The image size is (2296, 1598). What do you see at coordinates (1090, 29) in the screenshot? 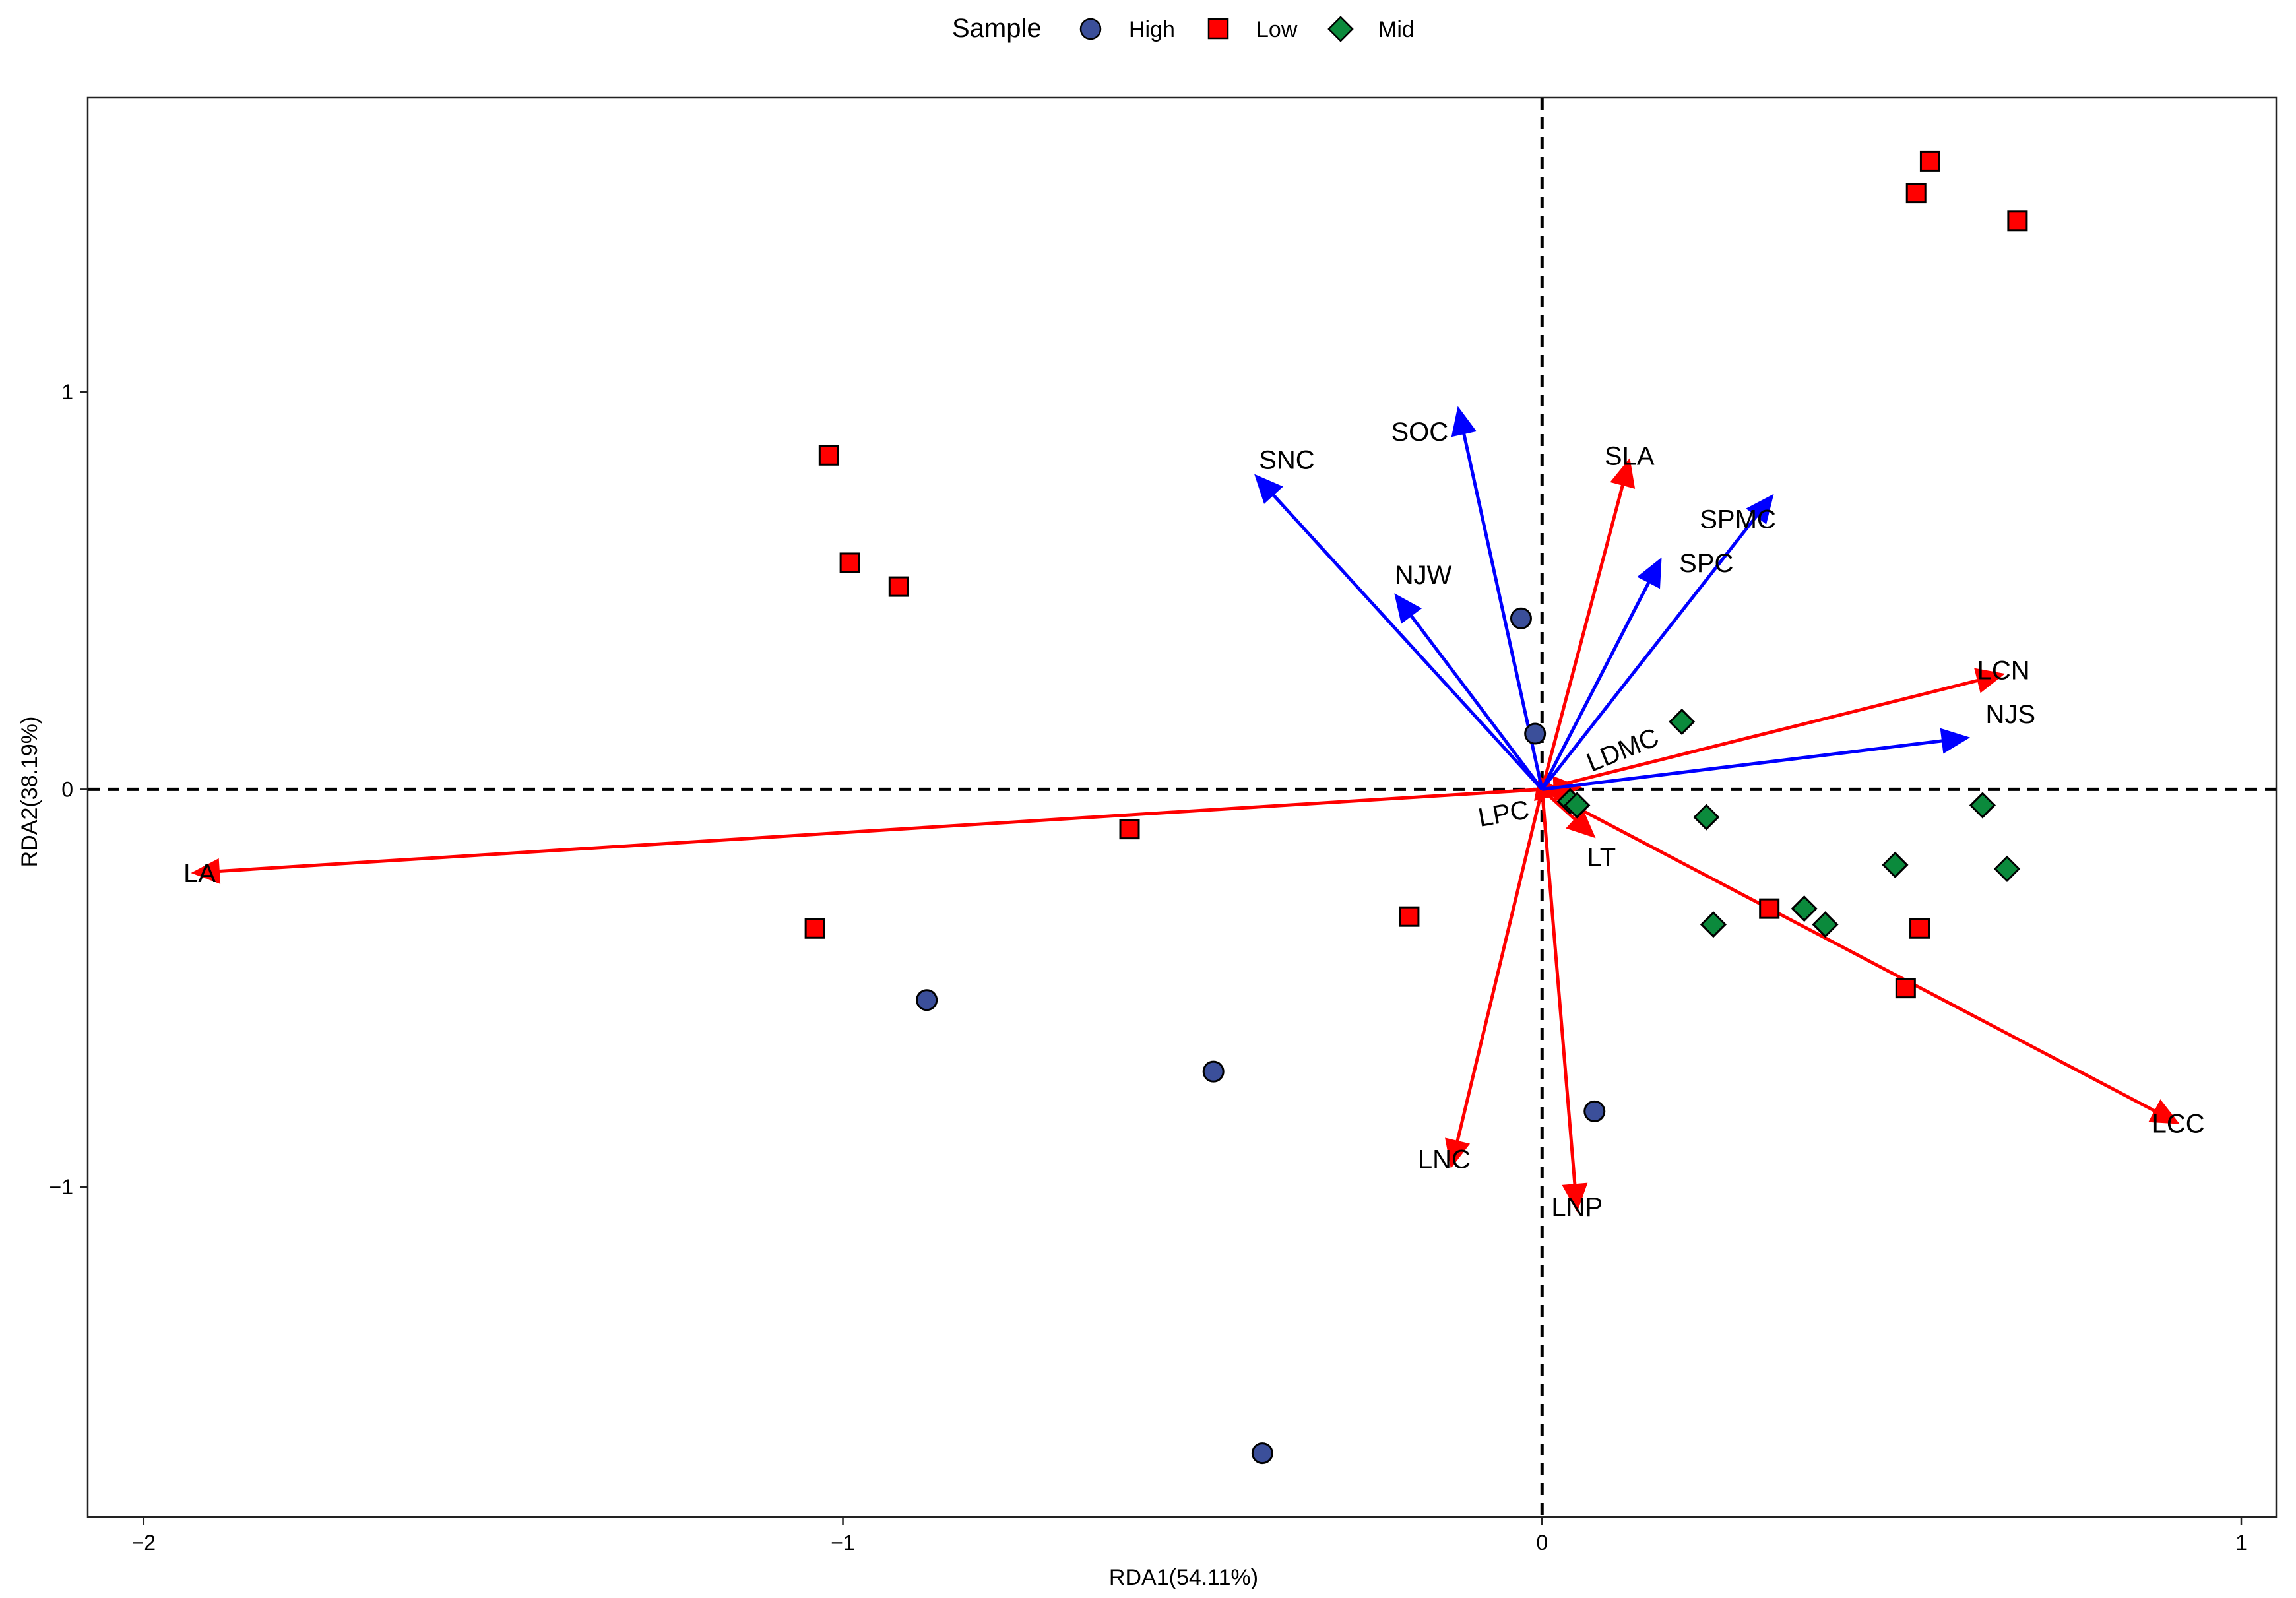
I see `legend-marker-high` at bounding box center [1090, 29].